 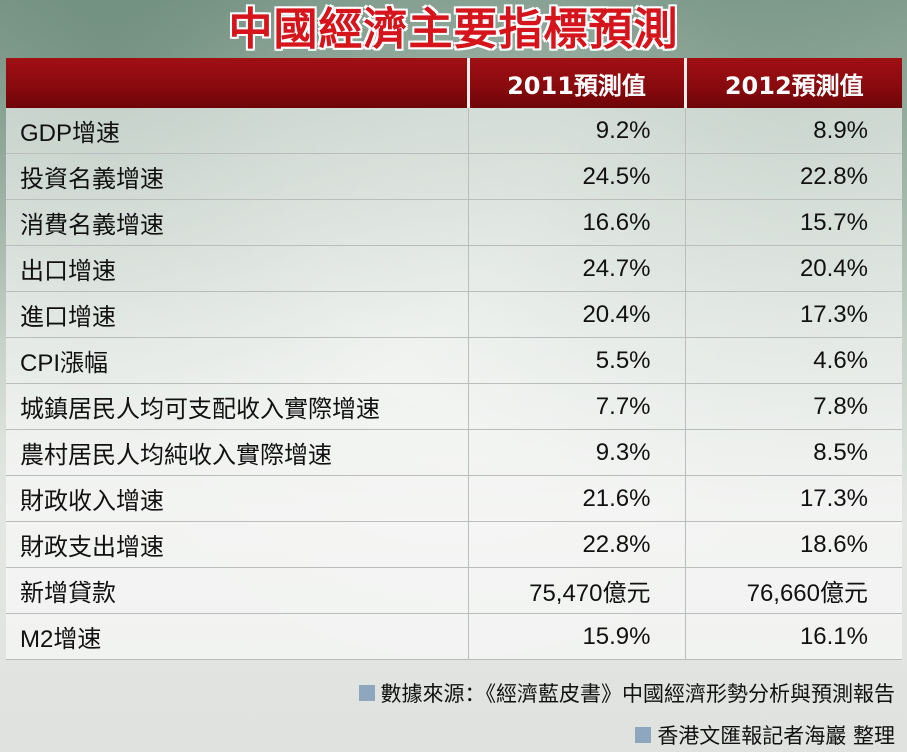 What do you see at coordinates (793, 131) in the screenshot?
I see `value-2012-cell: 8.9%` at bounding box center [793, 131].